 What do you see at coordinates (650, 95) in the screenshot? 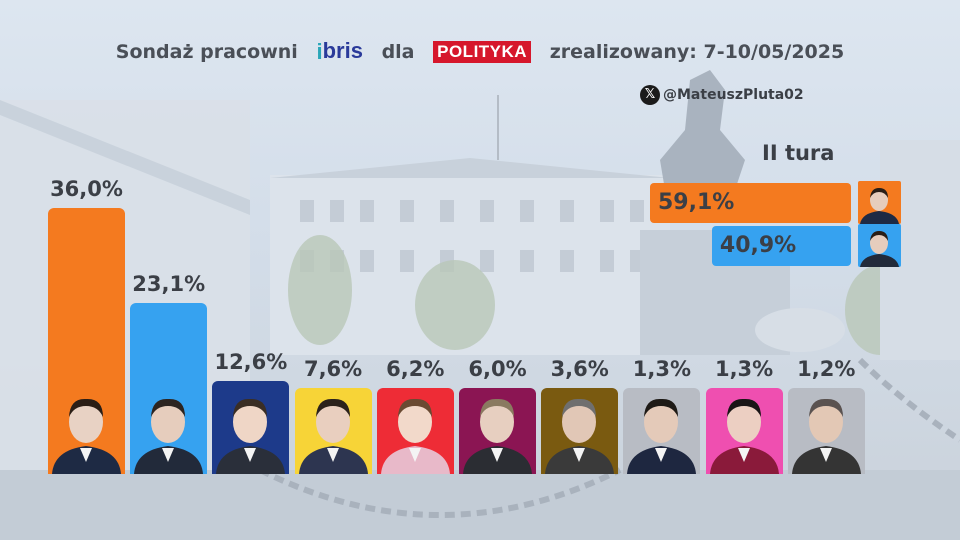
I see `x-logo-icon: 𝕏` at bounding box center [650, 95].